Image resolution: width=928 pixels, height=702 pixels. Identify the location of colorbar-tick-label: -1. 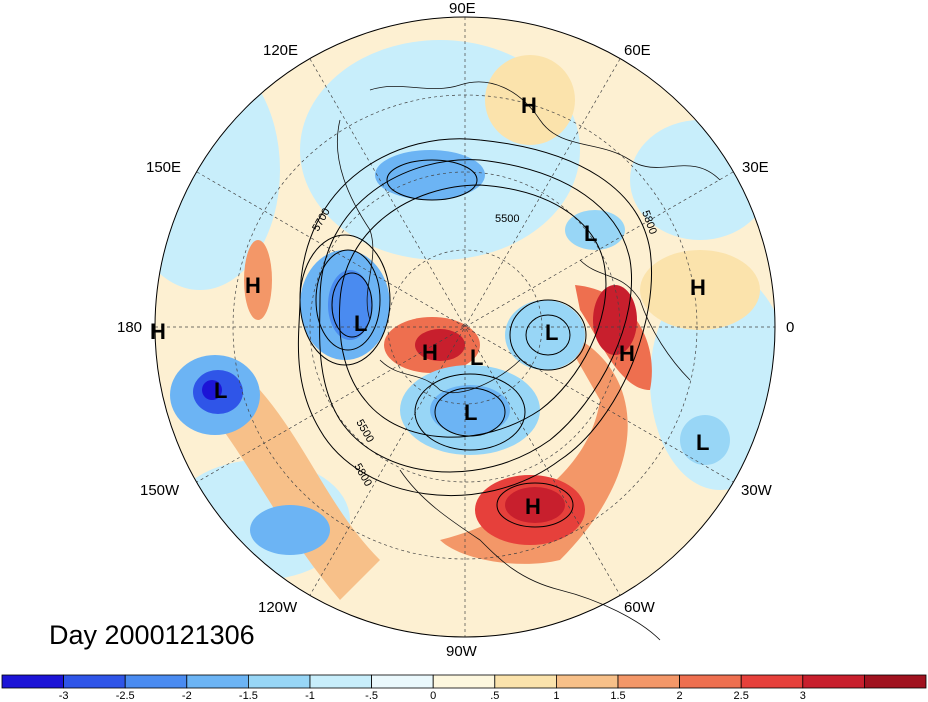
(310, 696).